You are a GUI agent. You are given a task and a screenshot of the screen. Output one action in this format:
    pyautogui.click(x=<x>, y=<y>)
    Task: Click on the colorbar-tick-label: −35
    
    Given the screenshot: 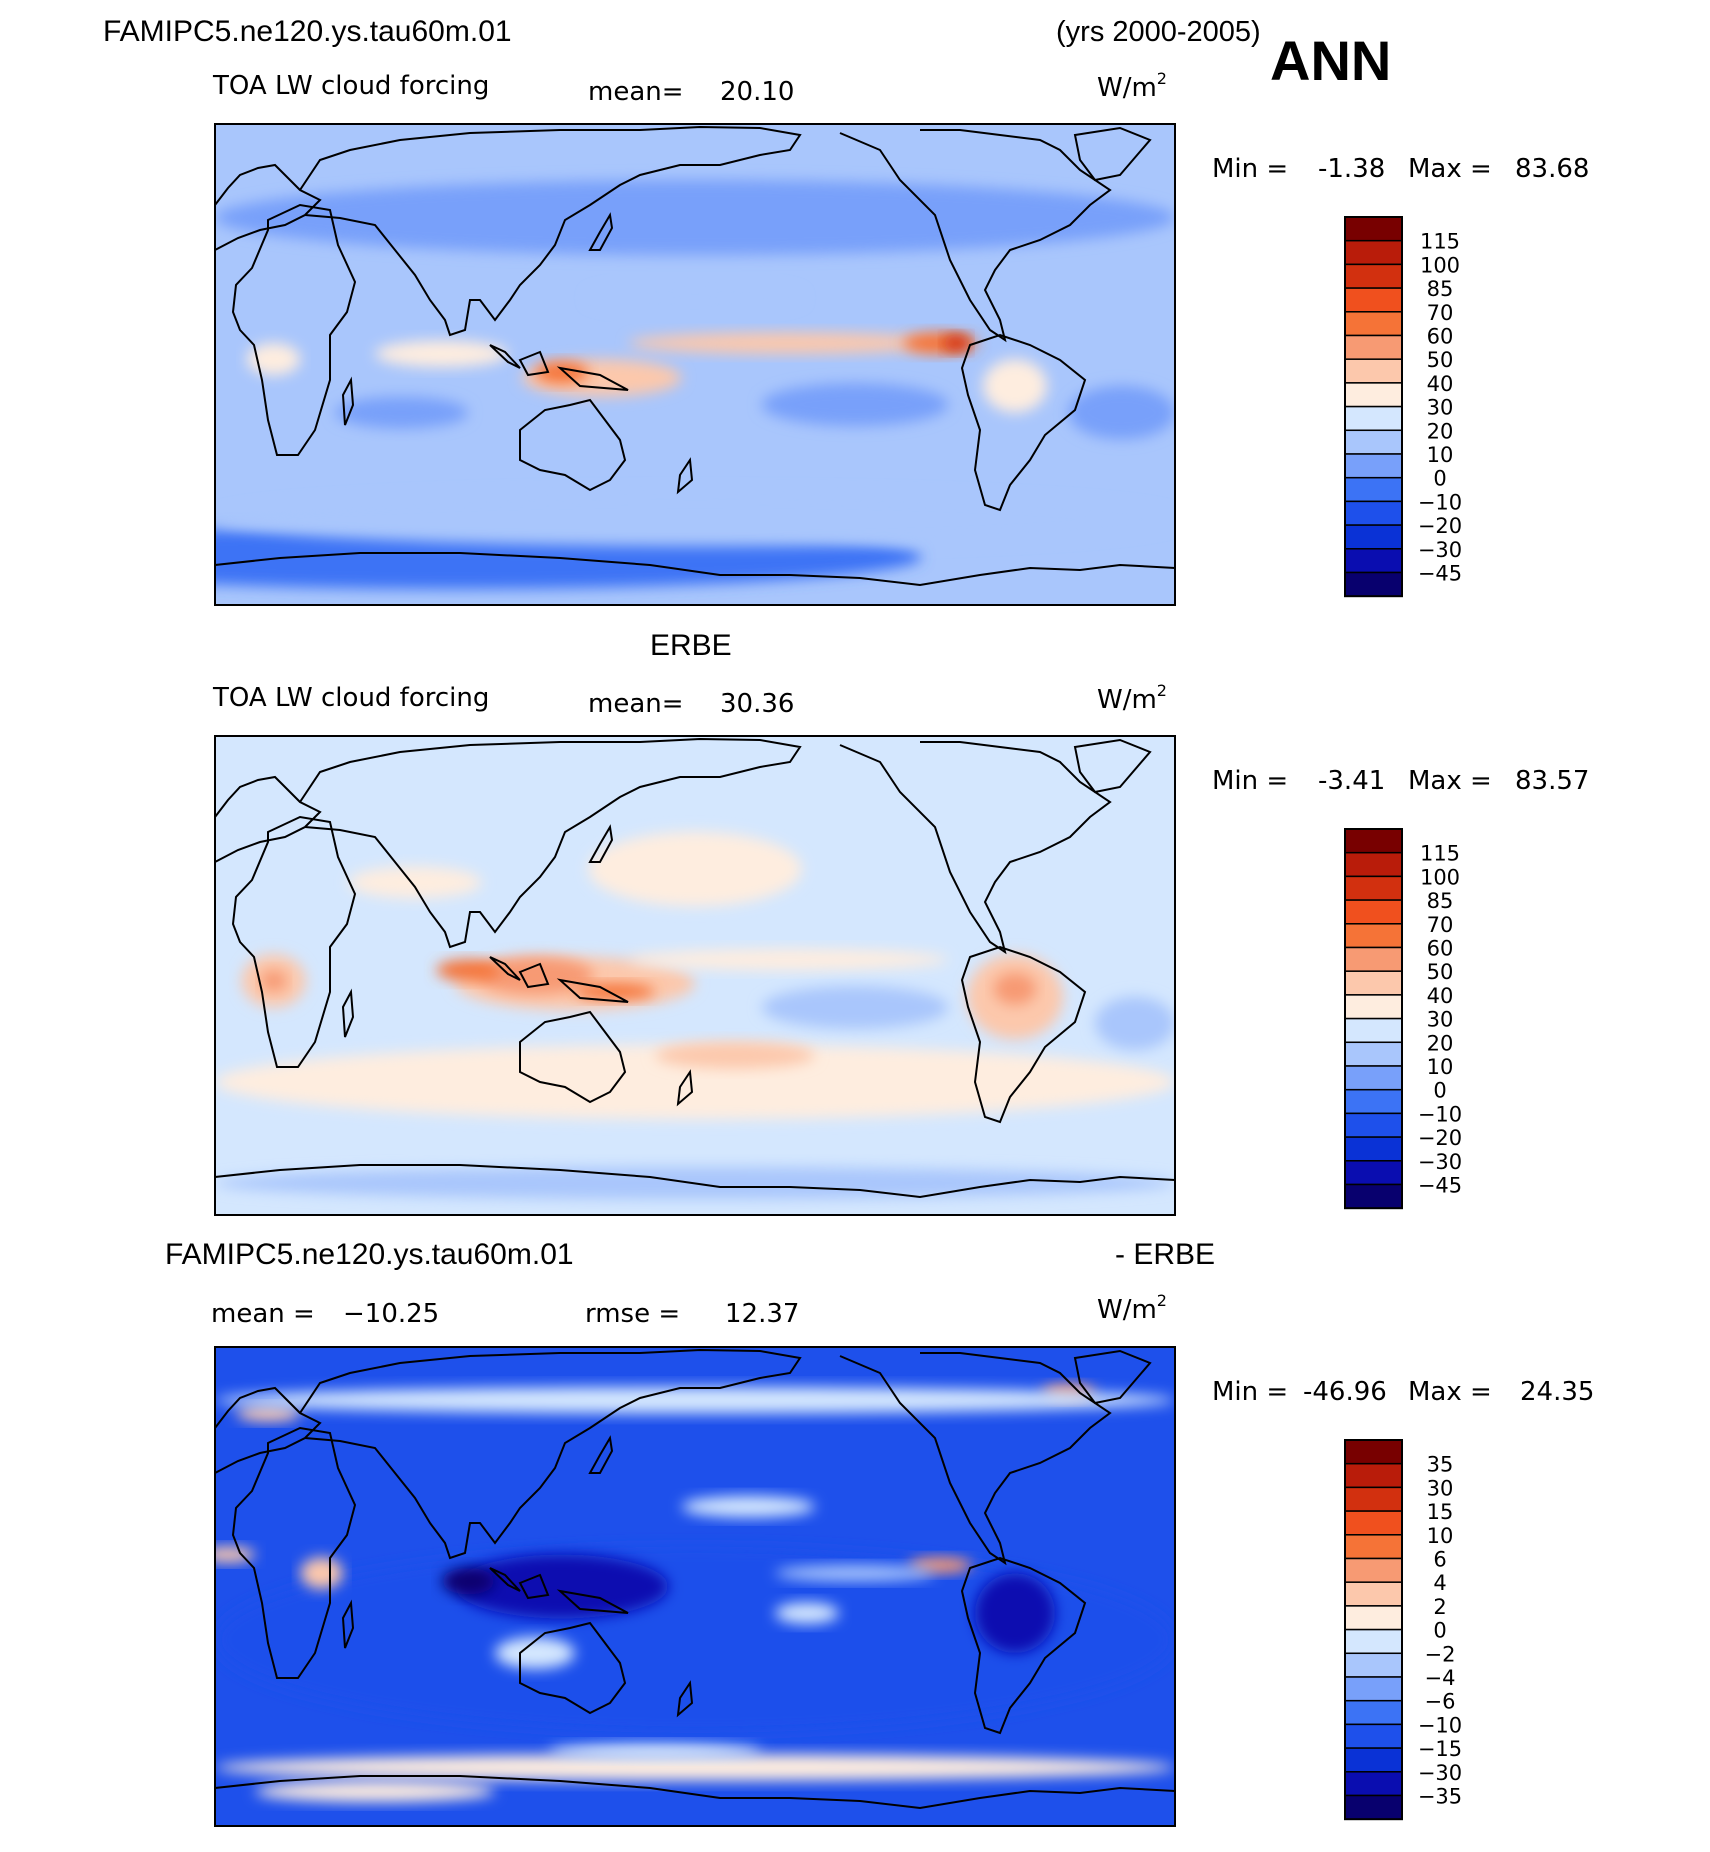 What is the action you would take?
    pyautogui.click(x=1440, y=1797)
    